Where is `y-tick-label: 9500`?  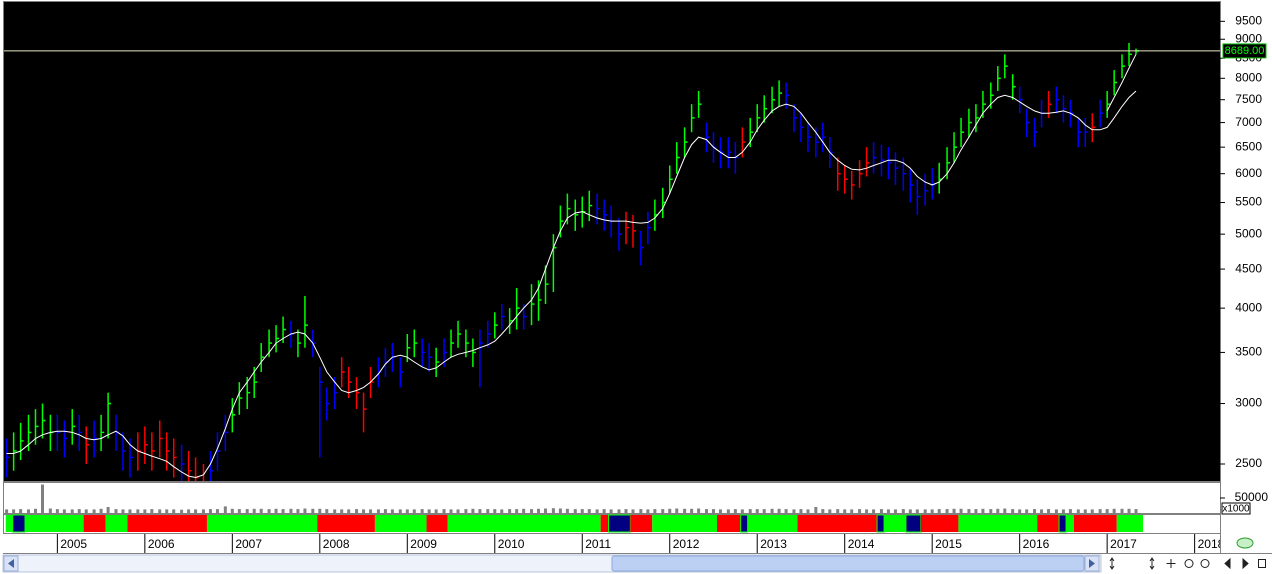 y-tick-label: 9500 is located at coordinates (1248, 20).